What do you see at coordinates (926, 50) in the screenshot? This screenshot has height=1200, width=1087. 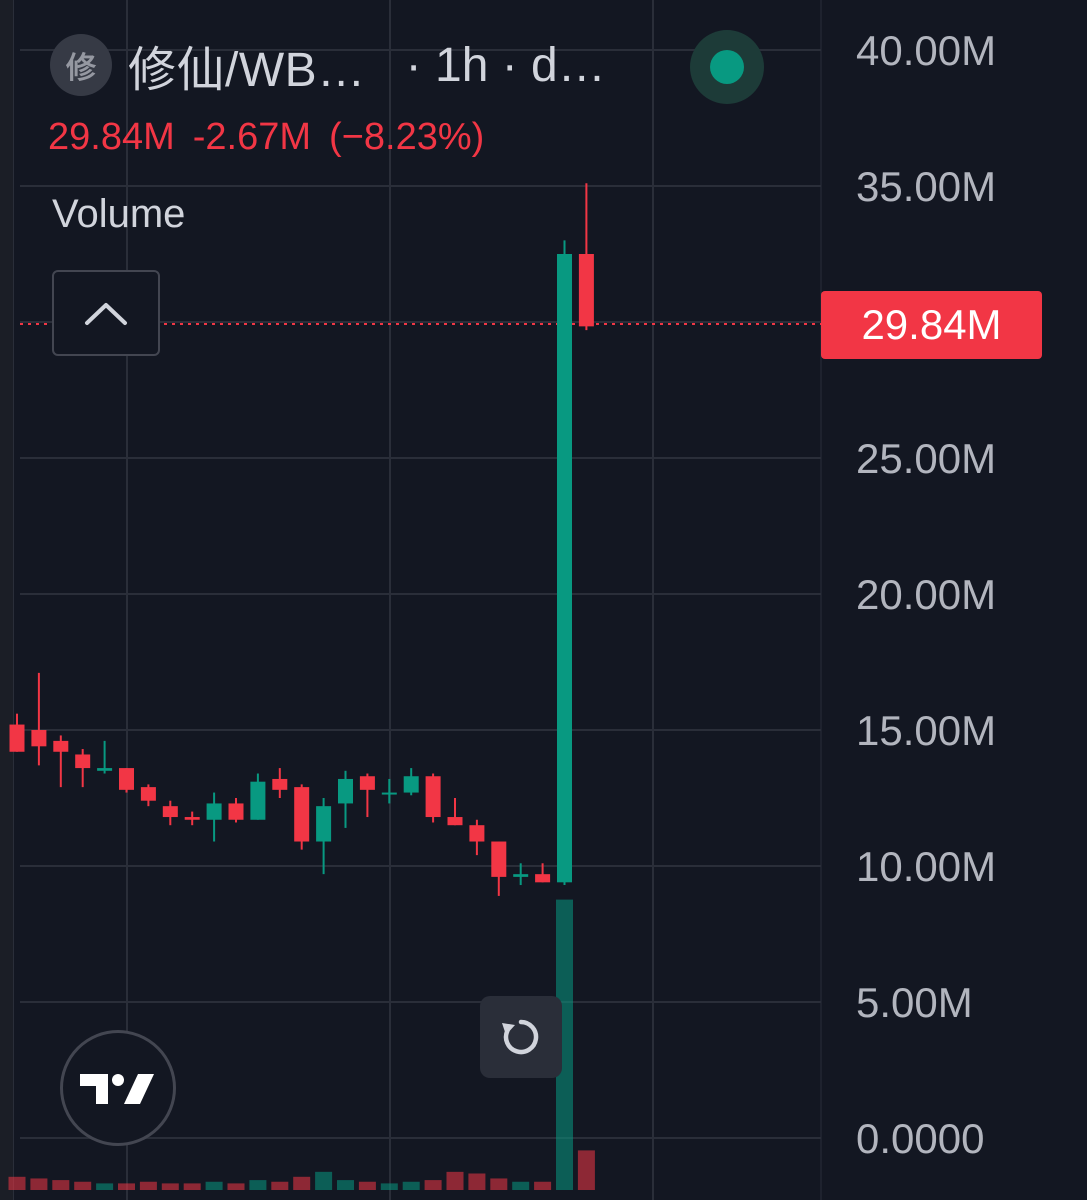 I see `y-axis-tick-label: 40.00M` at bounding box center [926, 50].